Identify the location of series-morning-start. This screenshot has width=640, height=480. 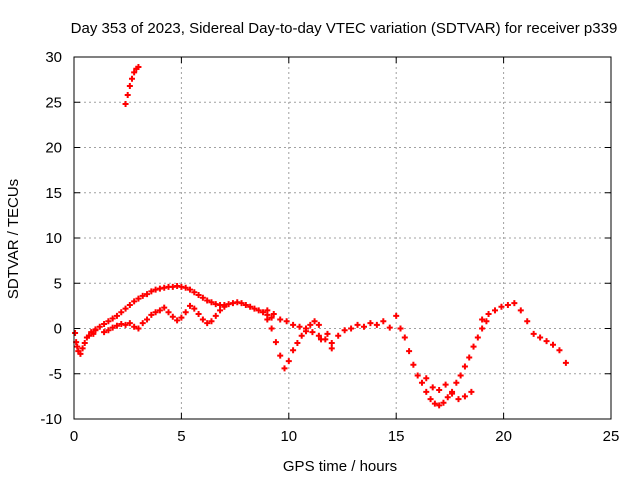
(85, 341).